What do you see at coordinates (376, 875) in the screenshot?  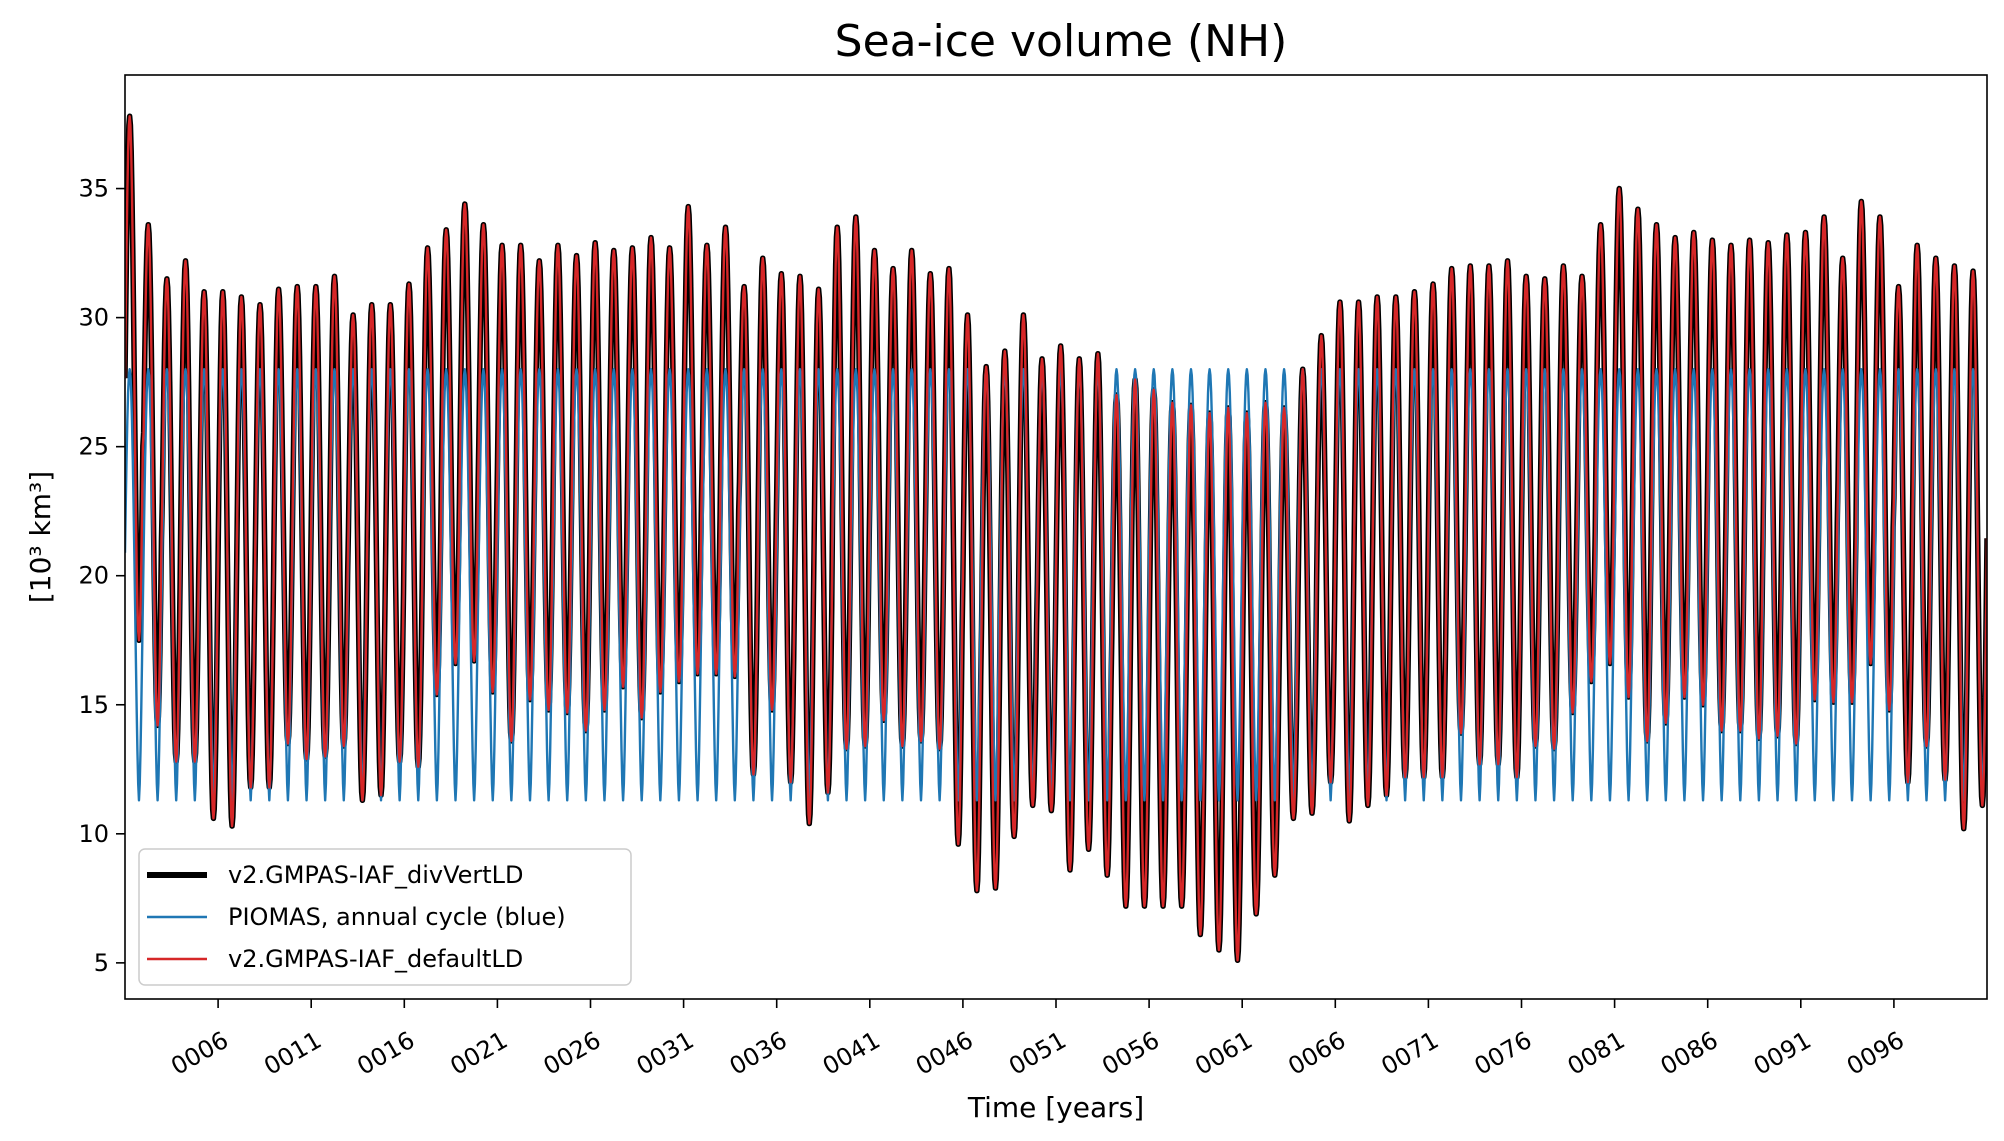 I see `legend-label-divvertld: v2.GMPAS-IAF_divVertLD` at bounding box center [376, 875].